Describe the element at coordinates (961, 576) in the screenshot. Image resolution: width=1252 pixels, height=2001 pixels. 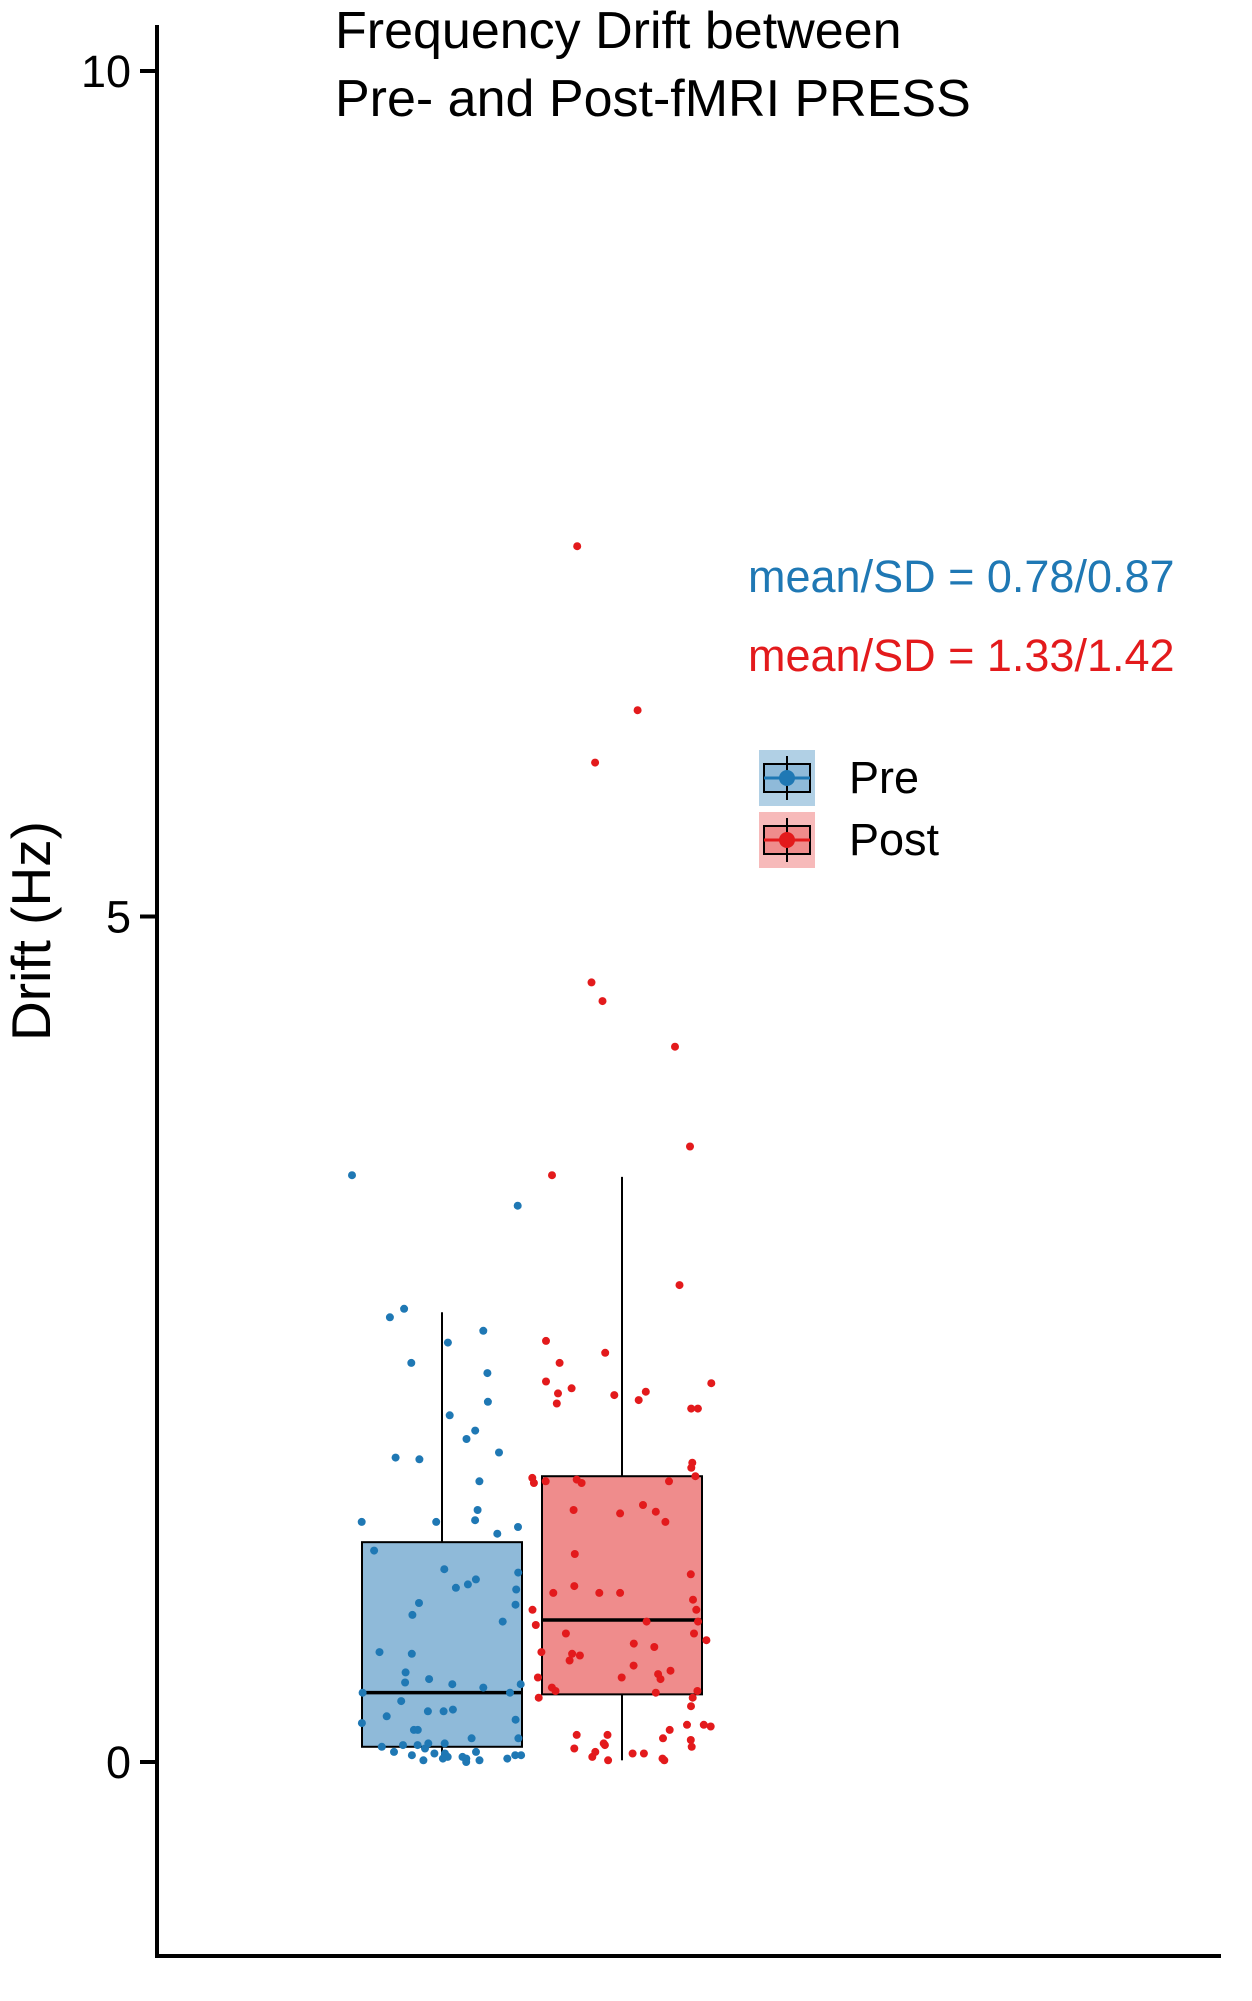
I see `annotation-pre-mean-sd: mean/SD = 0.78/0.87` at that location.